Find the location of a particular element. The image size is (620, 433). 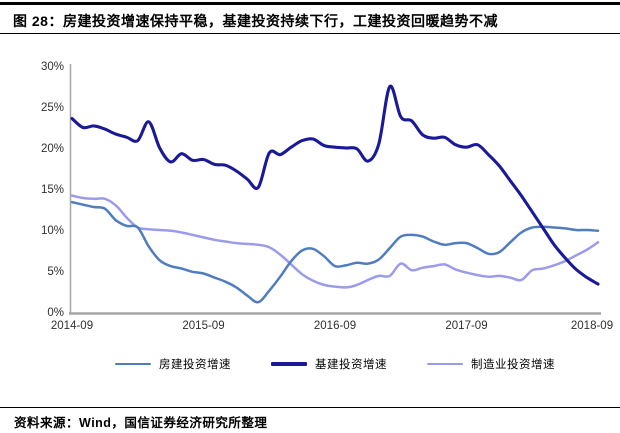

chart-legend: 房建投资增速 基建投资增速 制造业投资增速 is located at coordinates (335, 364).